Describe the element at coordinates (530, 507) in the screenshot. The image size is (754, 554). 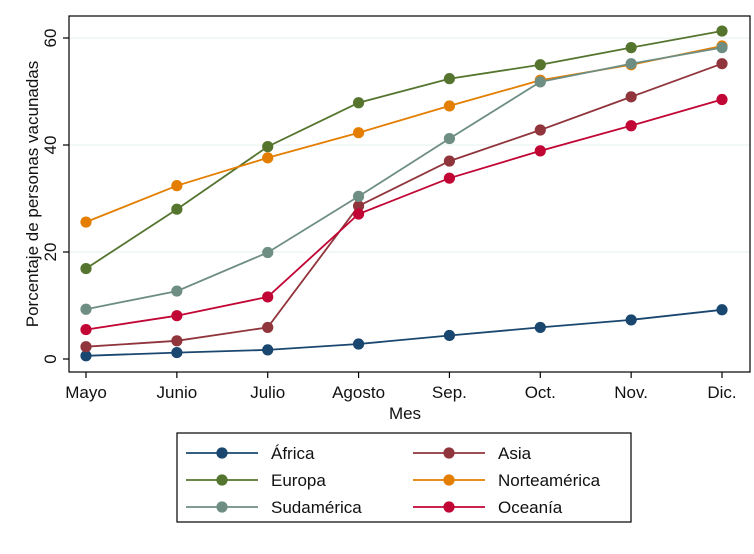
I see `legend-label: Oceanía` at that location.